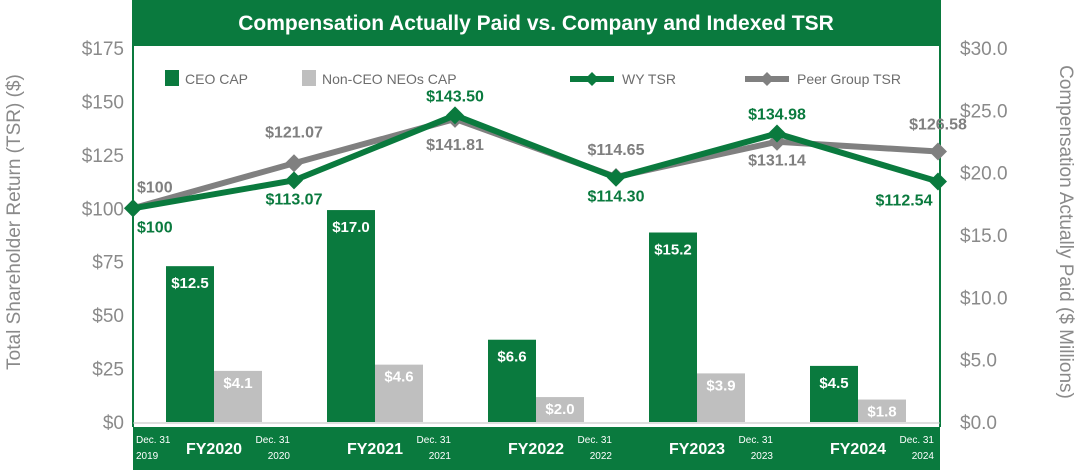 The image size is (1080, 470). Describe the element at coordinates (978, 361) in the screenshot. I see `y-right-tick-label: $5.0` at that location.